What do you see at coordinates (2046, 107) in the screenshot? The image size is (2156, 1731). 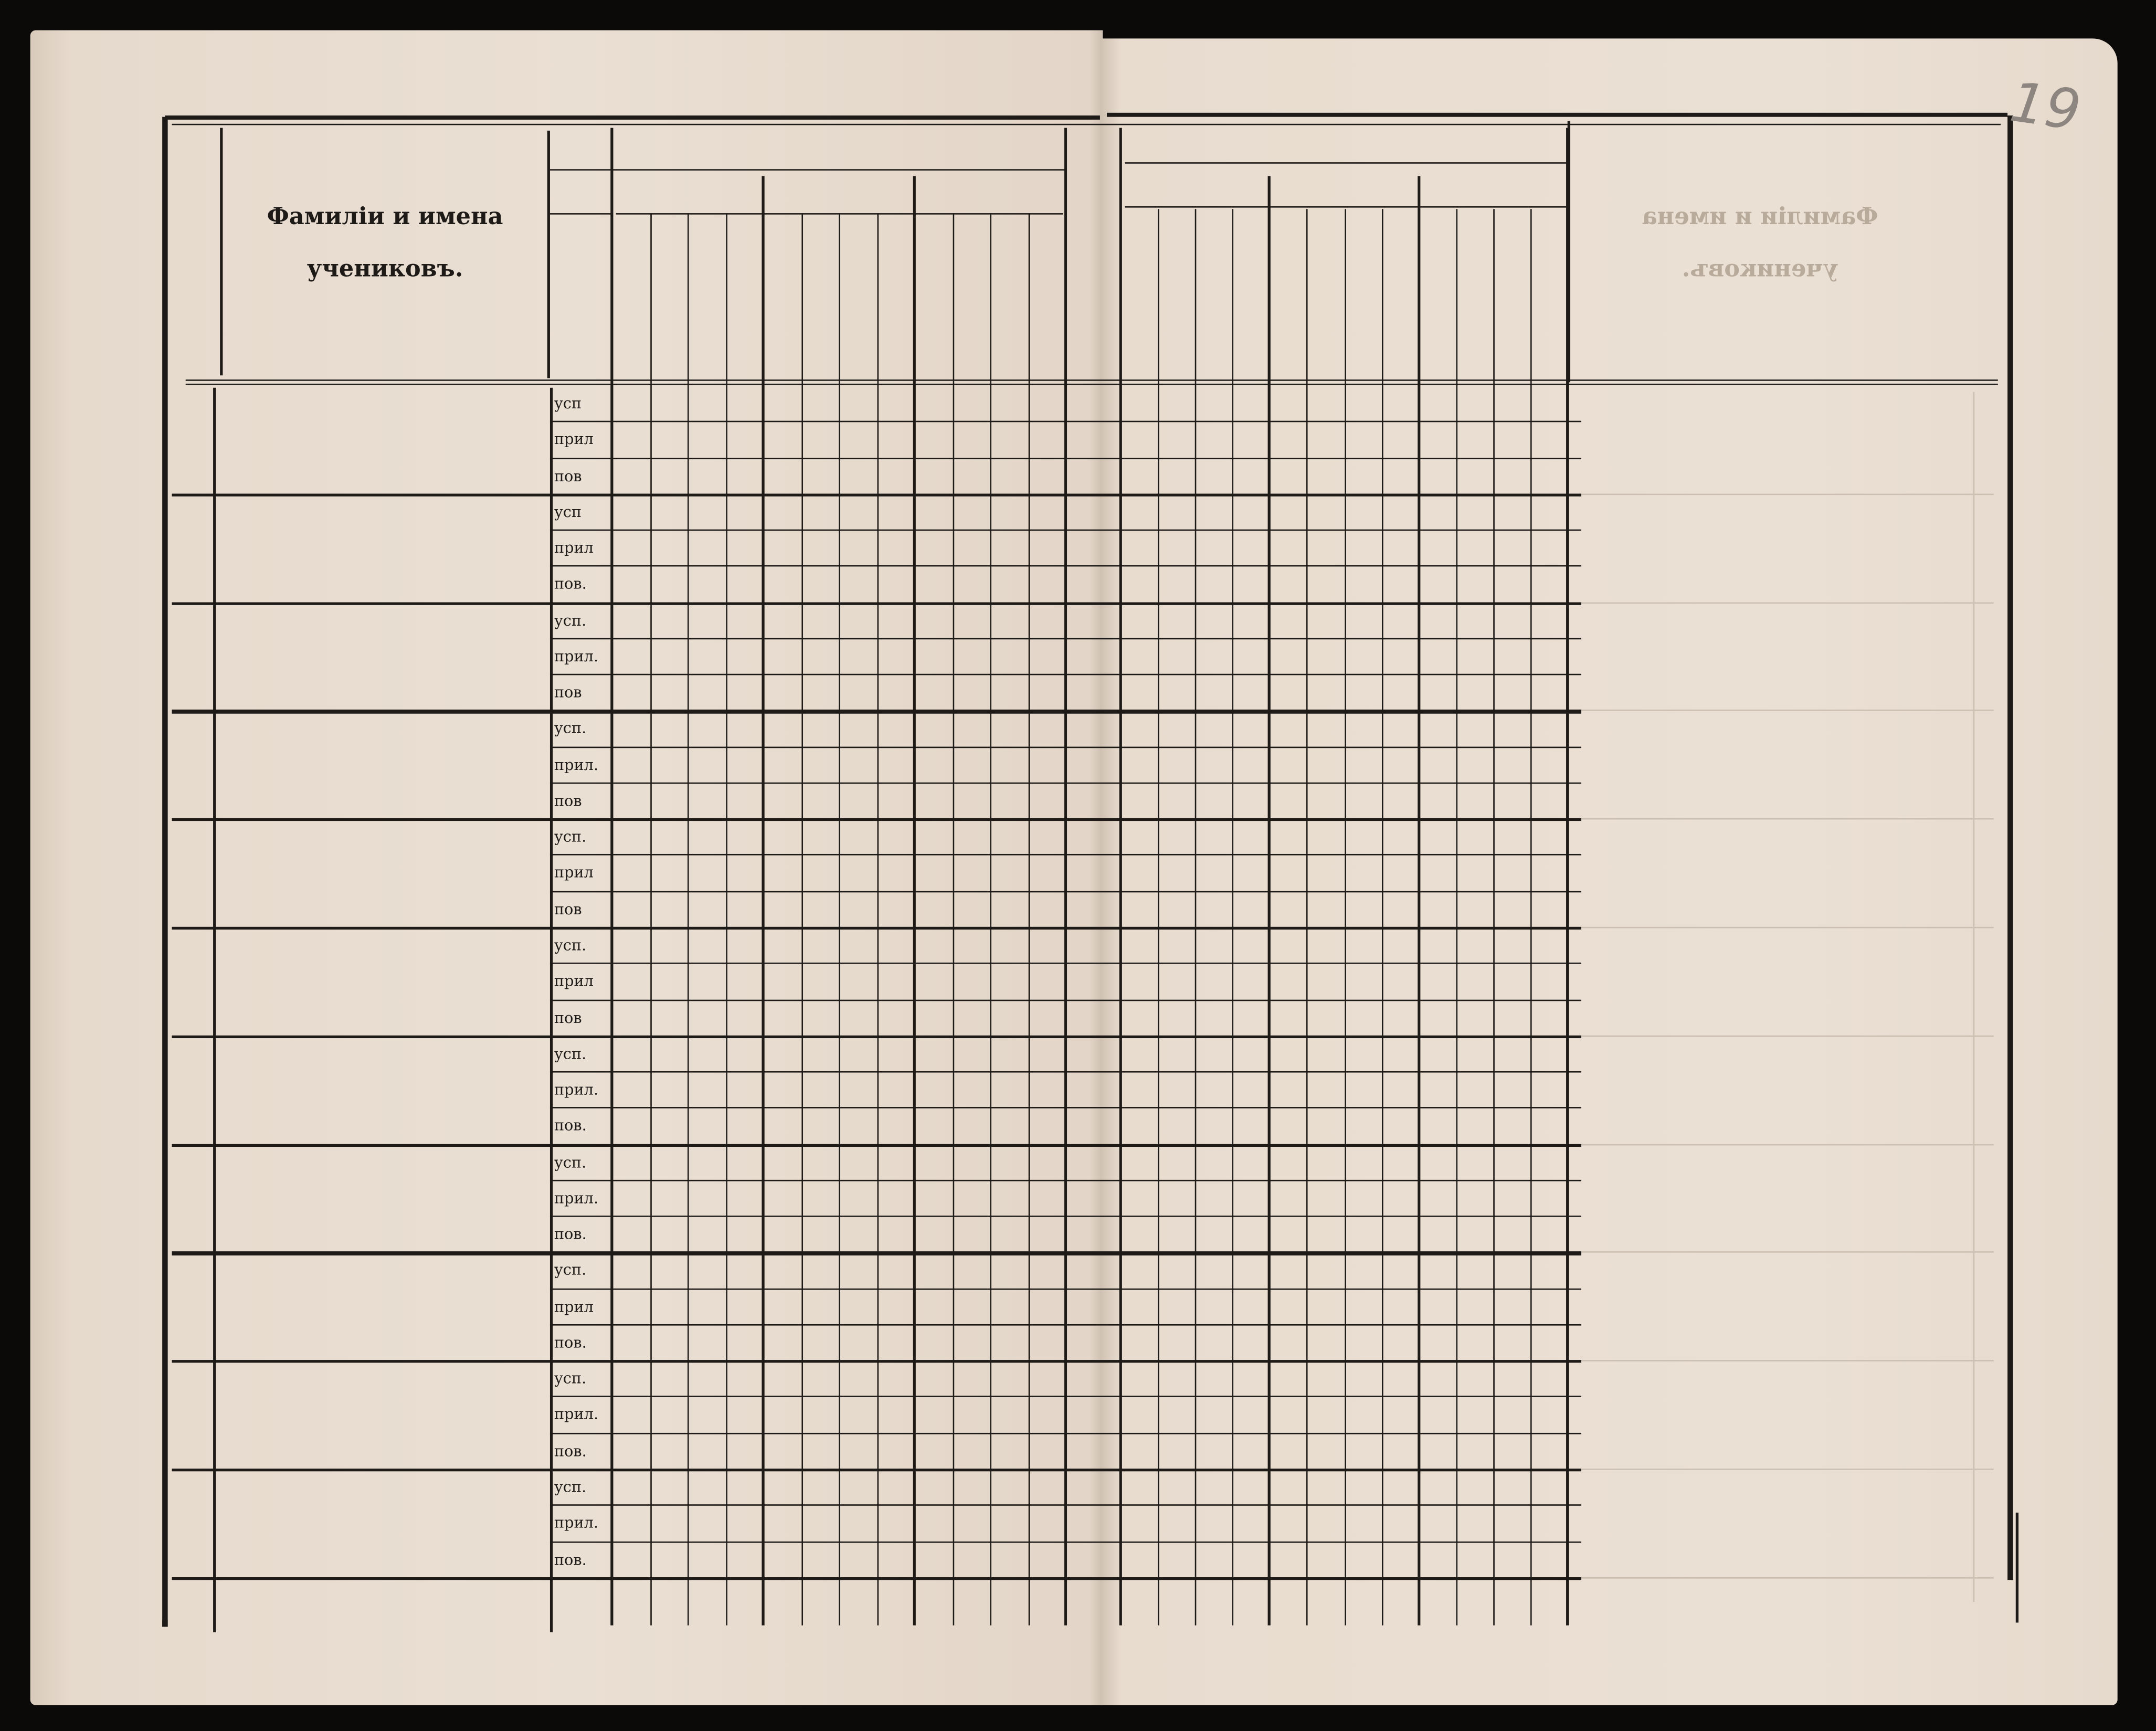 I see `handwritten-page-number: 19` at bounding box center [2046, 107].